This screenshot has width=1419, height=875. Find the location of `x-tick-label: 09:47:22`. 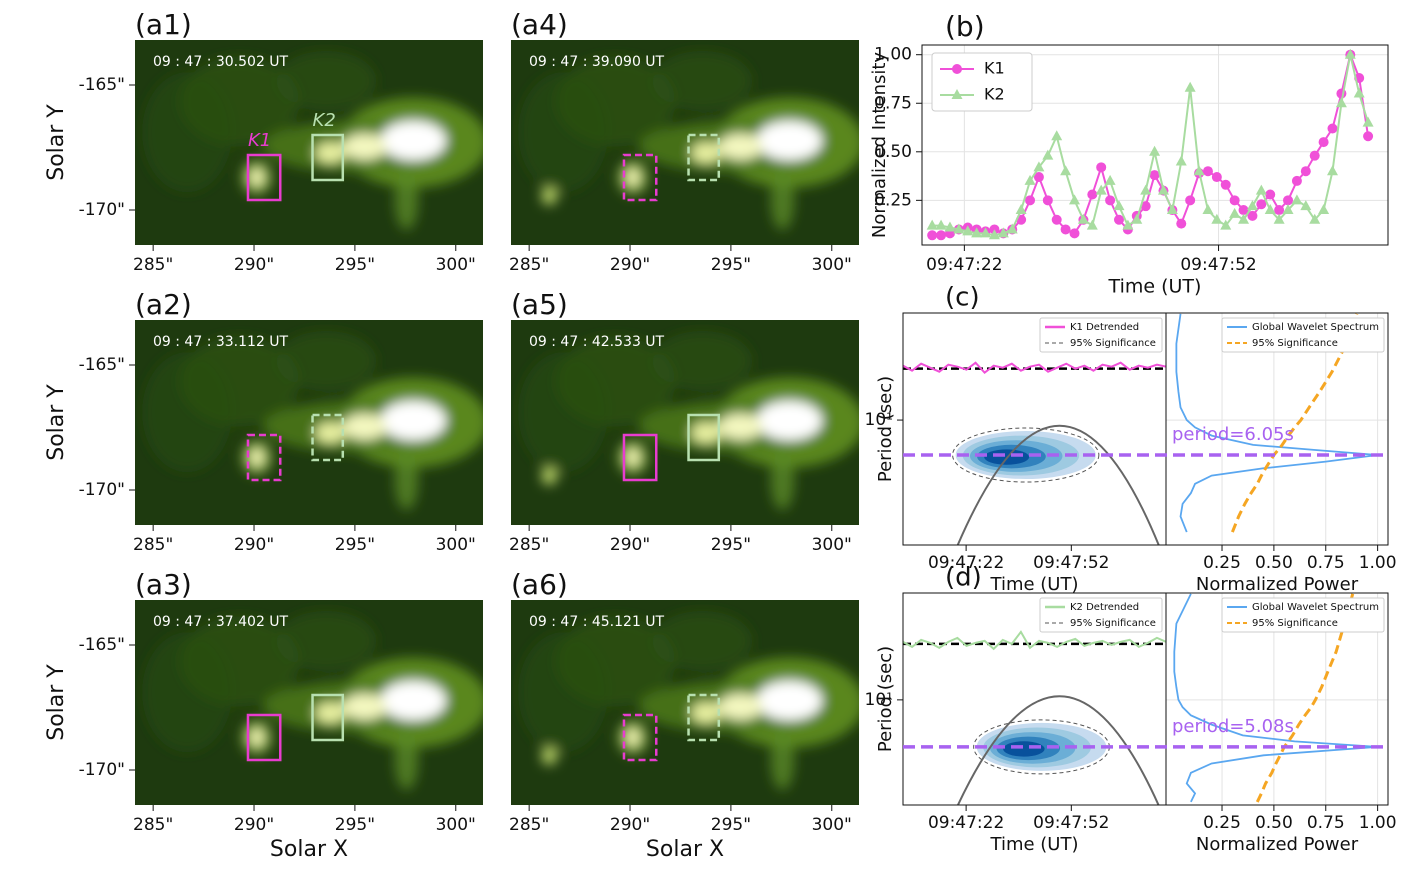

x-tick-label: 09:47:22 is located at coordinates (966, 823).